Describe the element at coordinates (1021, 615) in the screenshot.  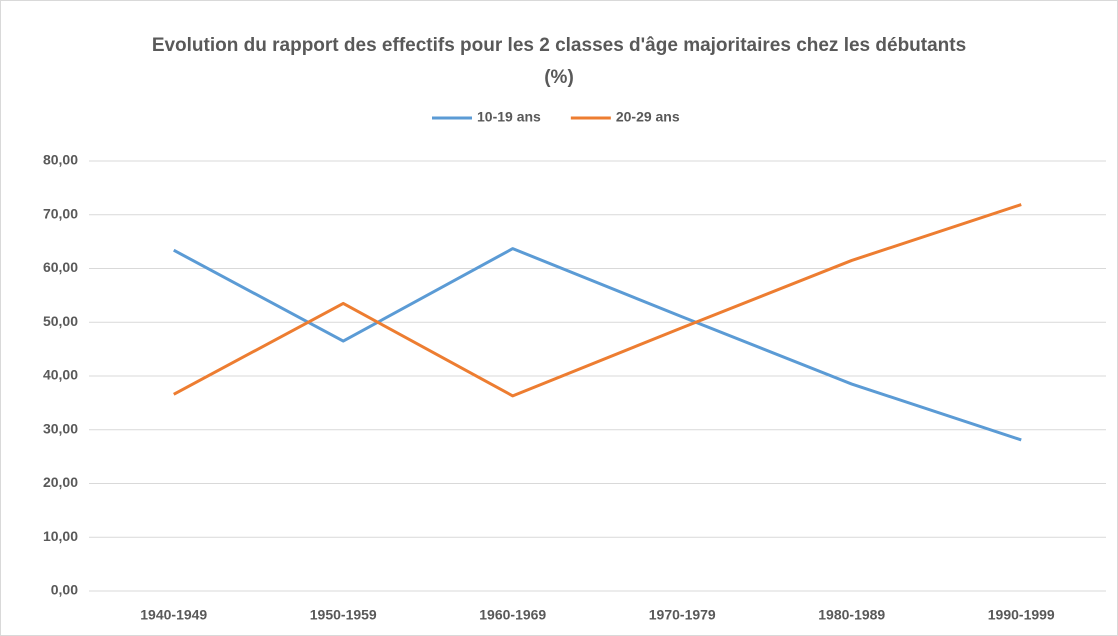
I see `x-tick-label: 1990-1999` at that location.